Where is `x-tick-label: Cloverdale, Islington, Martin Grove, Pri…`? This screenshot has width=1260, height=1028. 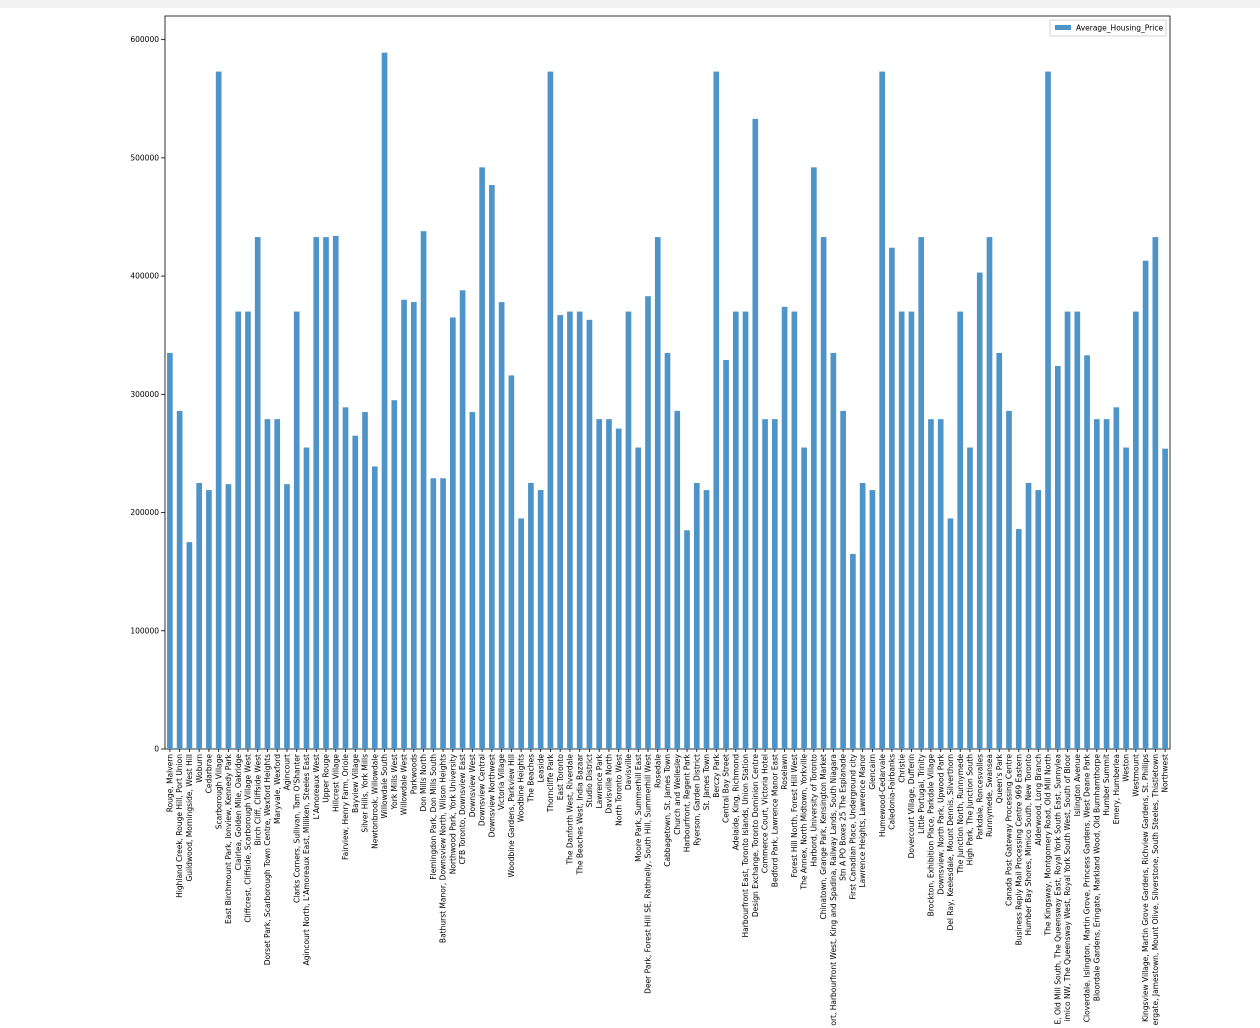 x-tick-label: Cloverdale, Islington, Martin Grove, Pri… is located at coordinates (1087, 887).